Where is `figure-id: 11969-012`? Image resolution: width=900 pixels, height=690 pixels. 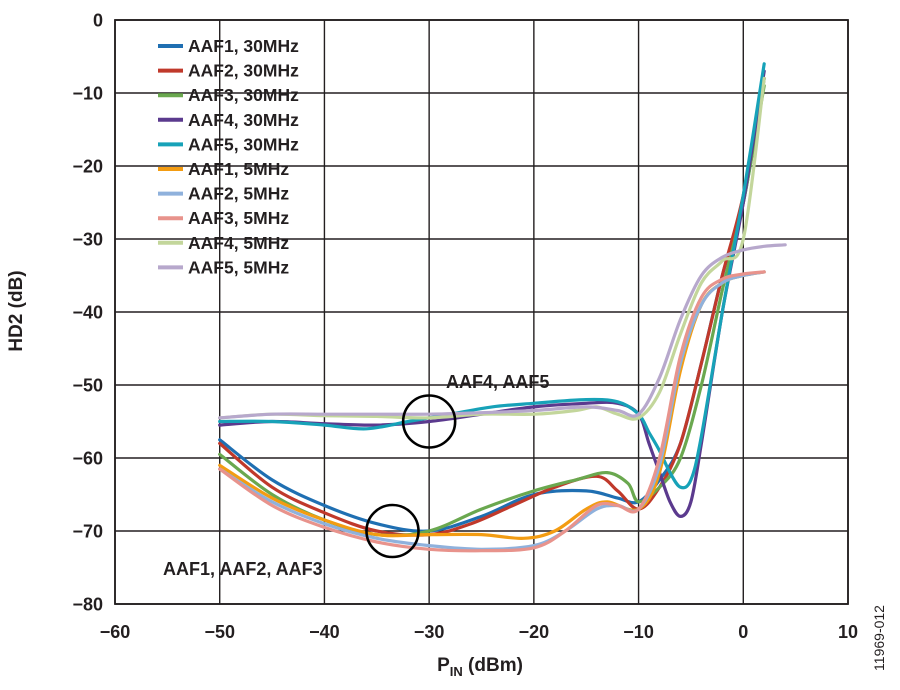 figure-id: 11969-012 is located at coordinates (879, 638).